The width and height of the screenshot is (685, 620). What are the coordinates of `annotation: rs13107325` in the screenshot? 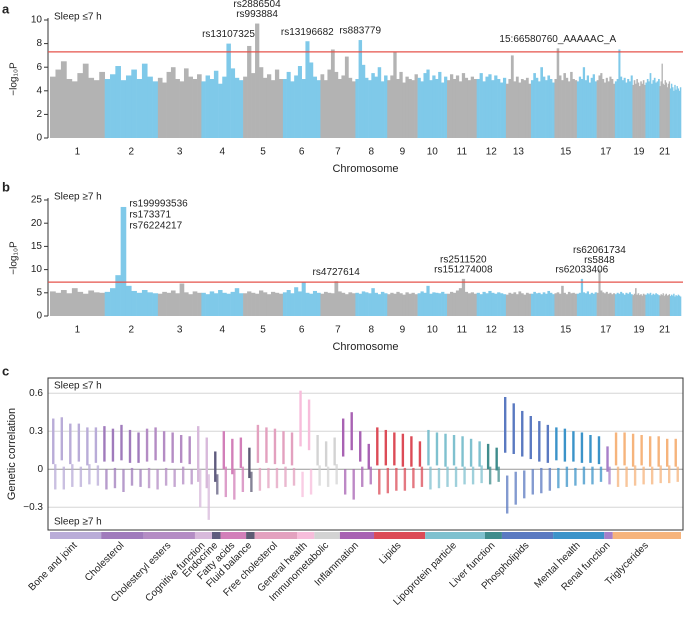 It's located at (228, 34).